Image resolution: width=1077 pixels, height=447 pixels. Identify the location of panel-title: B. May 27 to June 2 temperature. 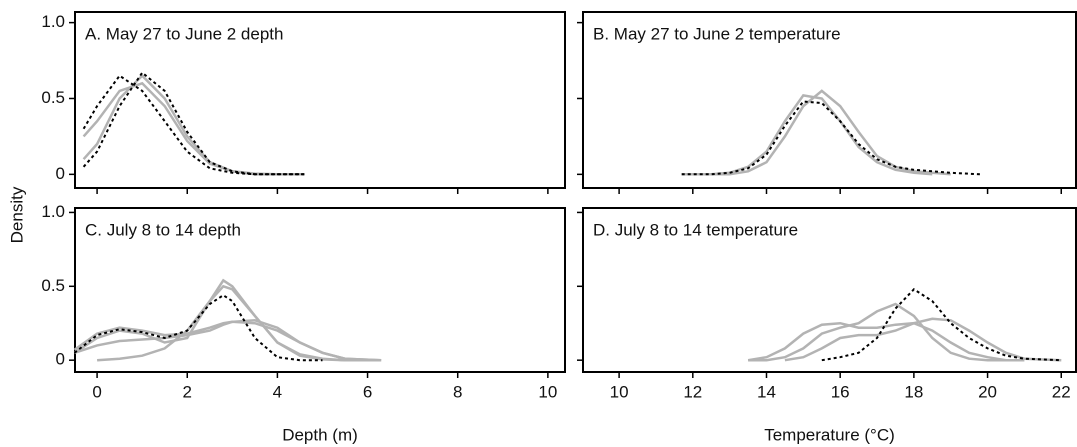
(717, 33).